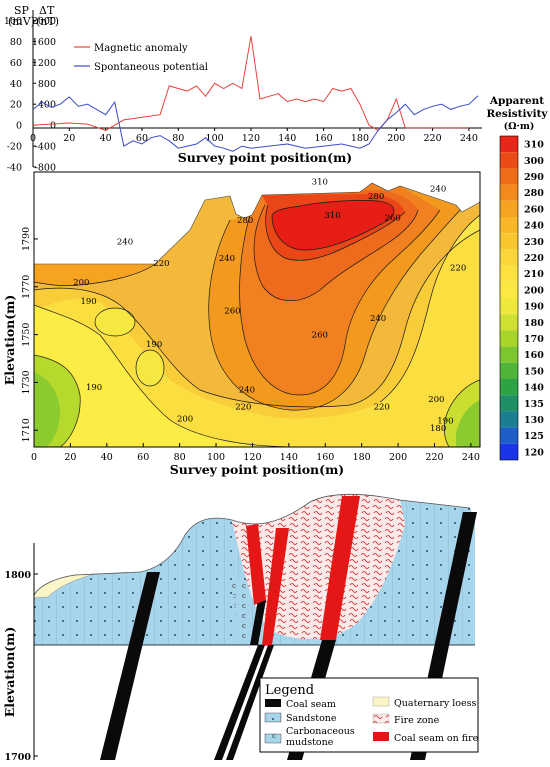 The height and width of the screenshot is (767, 550). What do you see at coordinates (273, 703) in the screenshot?
I see `legend-coal-swatch` at bounding box center [273, 703].